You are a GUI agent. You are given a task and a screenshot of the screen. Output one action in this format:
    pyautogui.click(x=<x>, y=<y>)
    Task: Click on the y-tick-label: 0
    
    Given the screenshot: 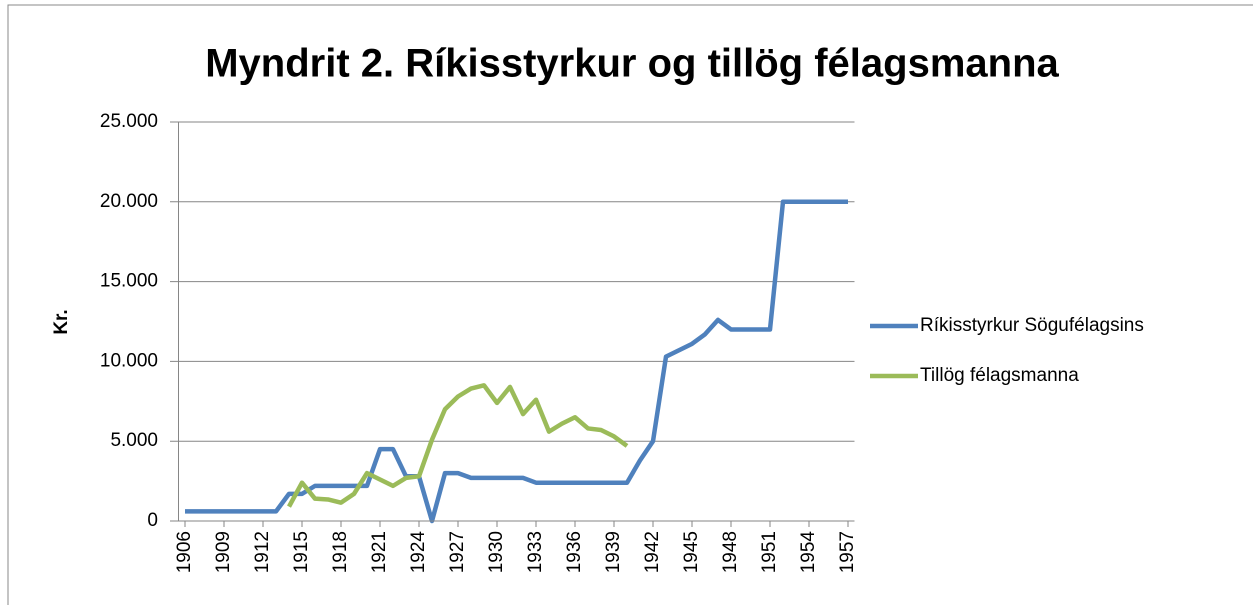 What is the action you would take?
    pyautogui.click(x=152, y=520)
    